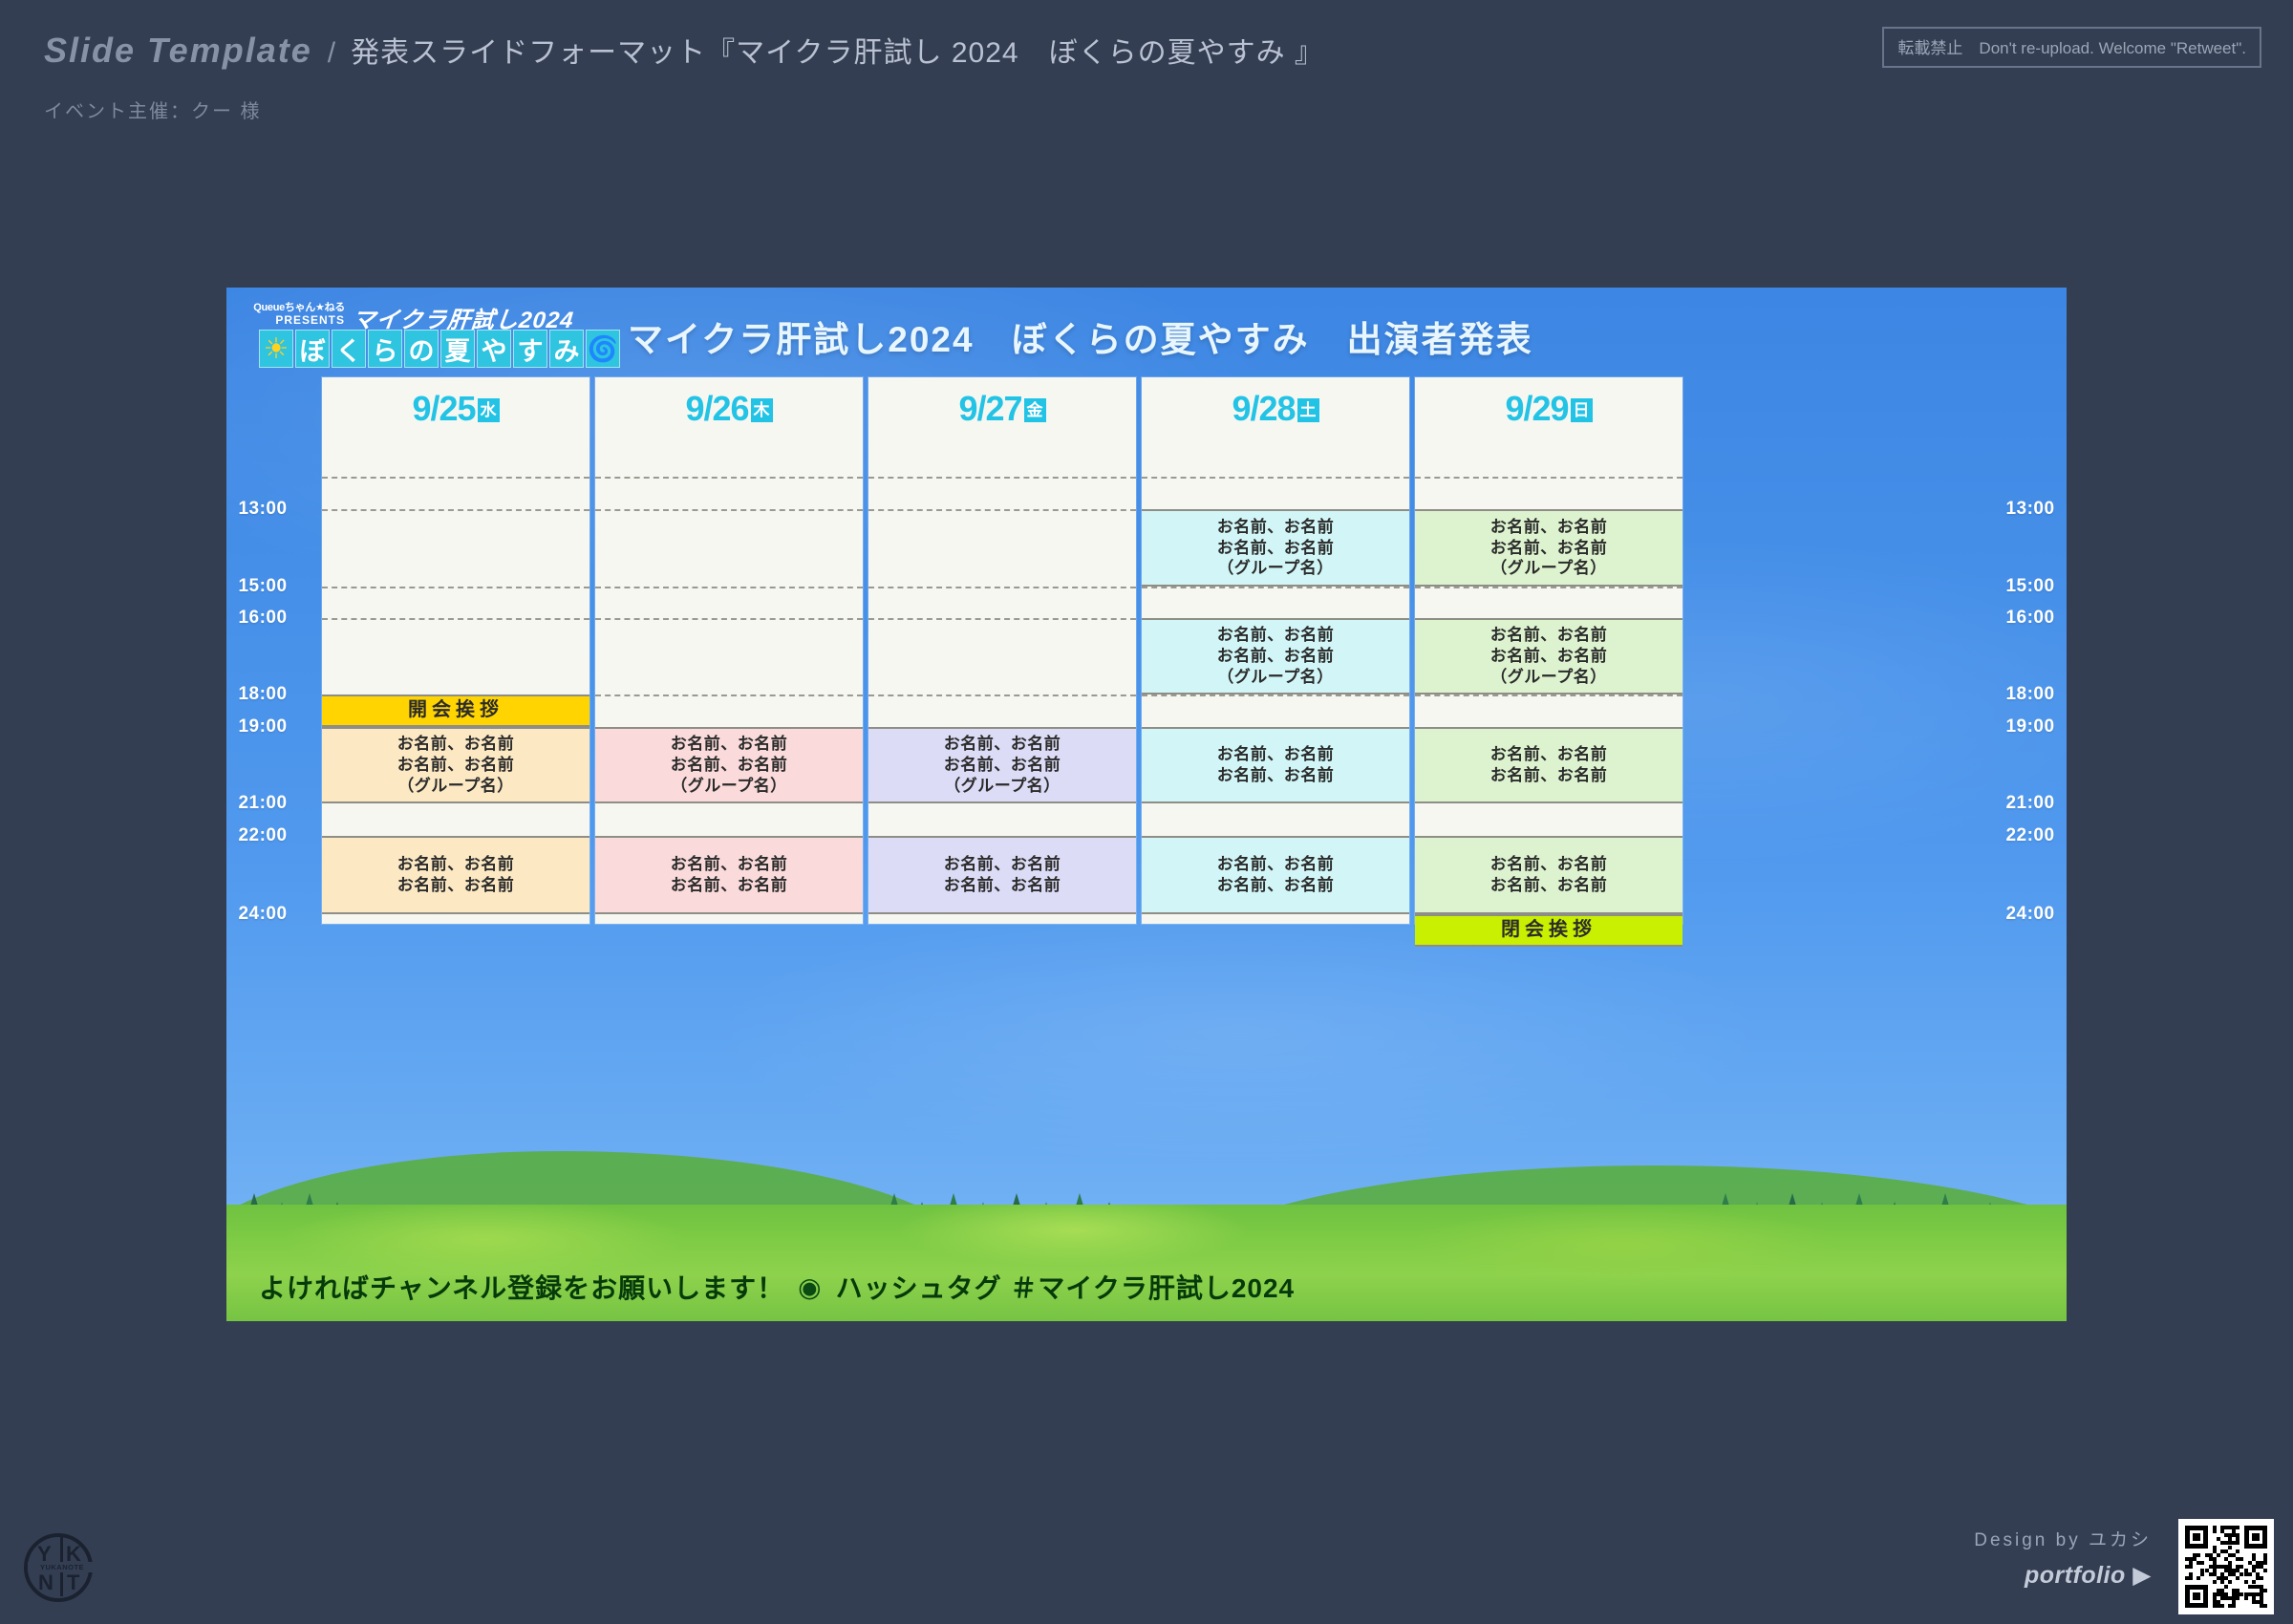  I want to click on logo-letter-n: N, so click(46, 1583).